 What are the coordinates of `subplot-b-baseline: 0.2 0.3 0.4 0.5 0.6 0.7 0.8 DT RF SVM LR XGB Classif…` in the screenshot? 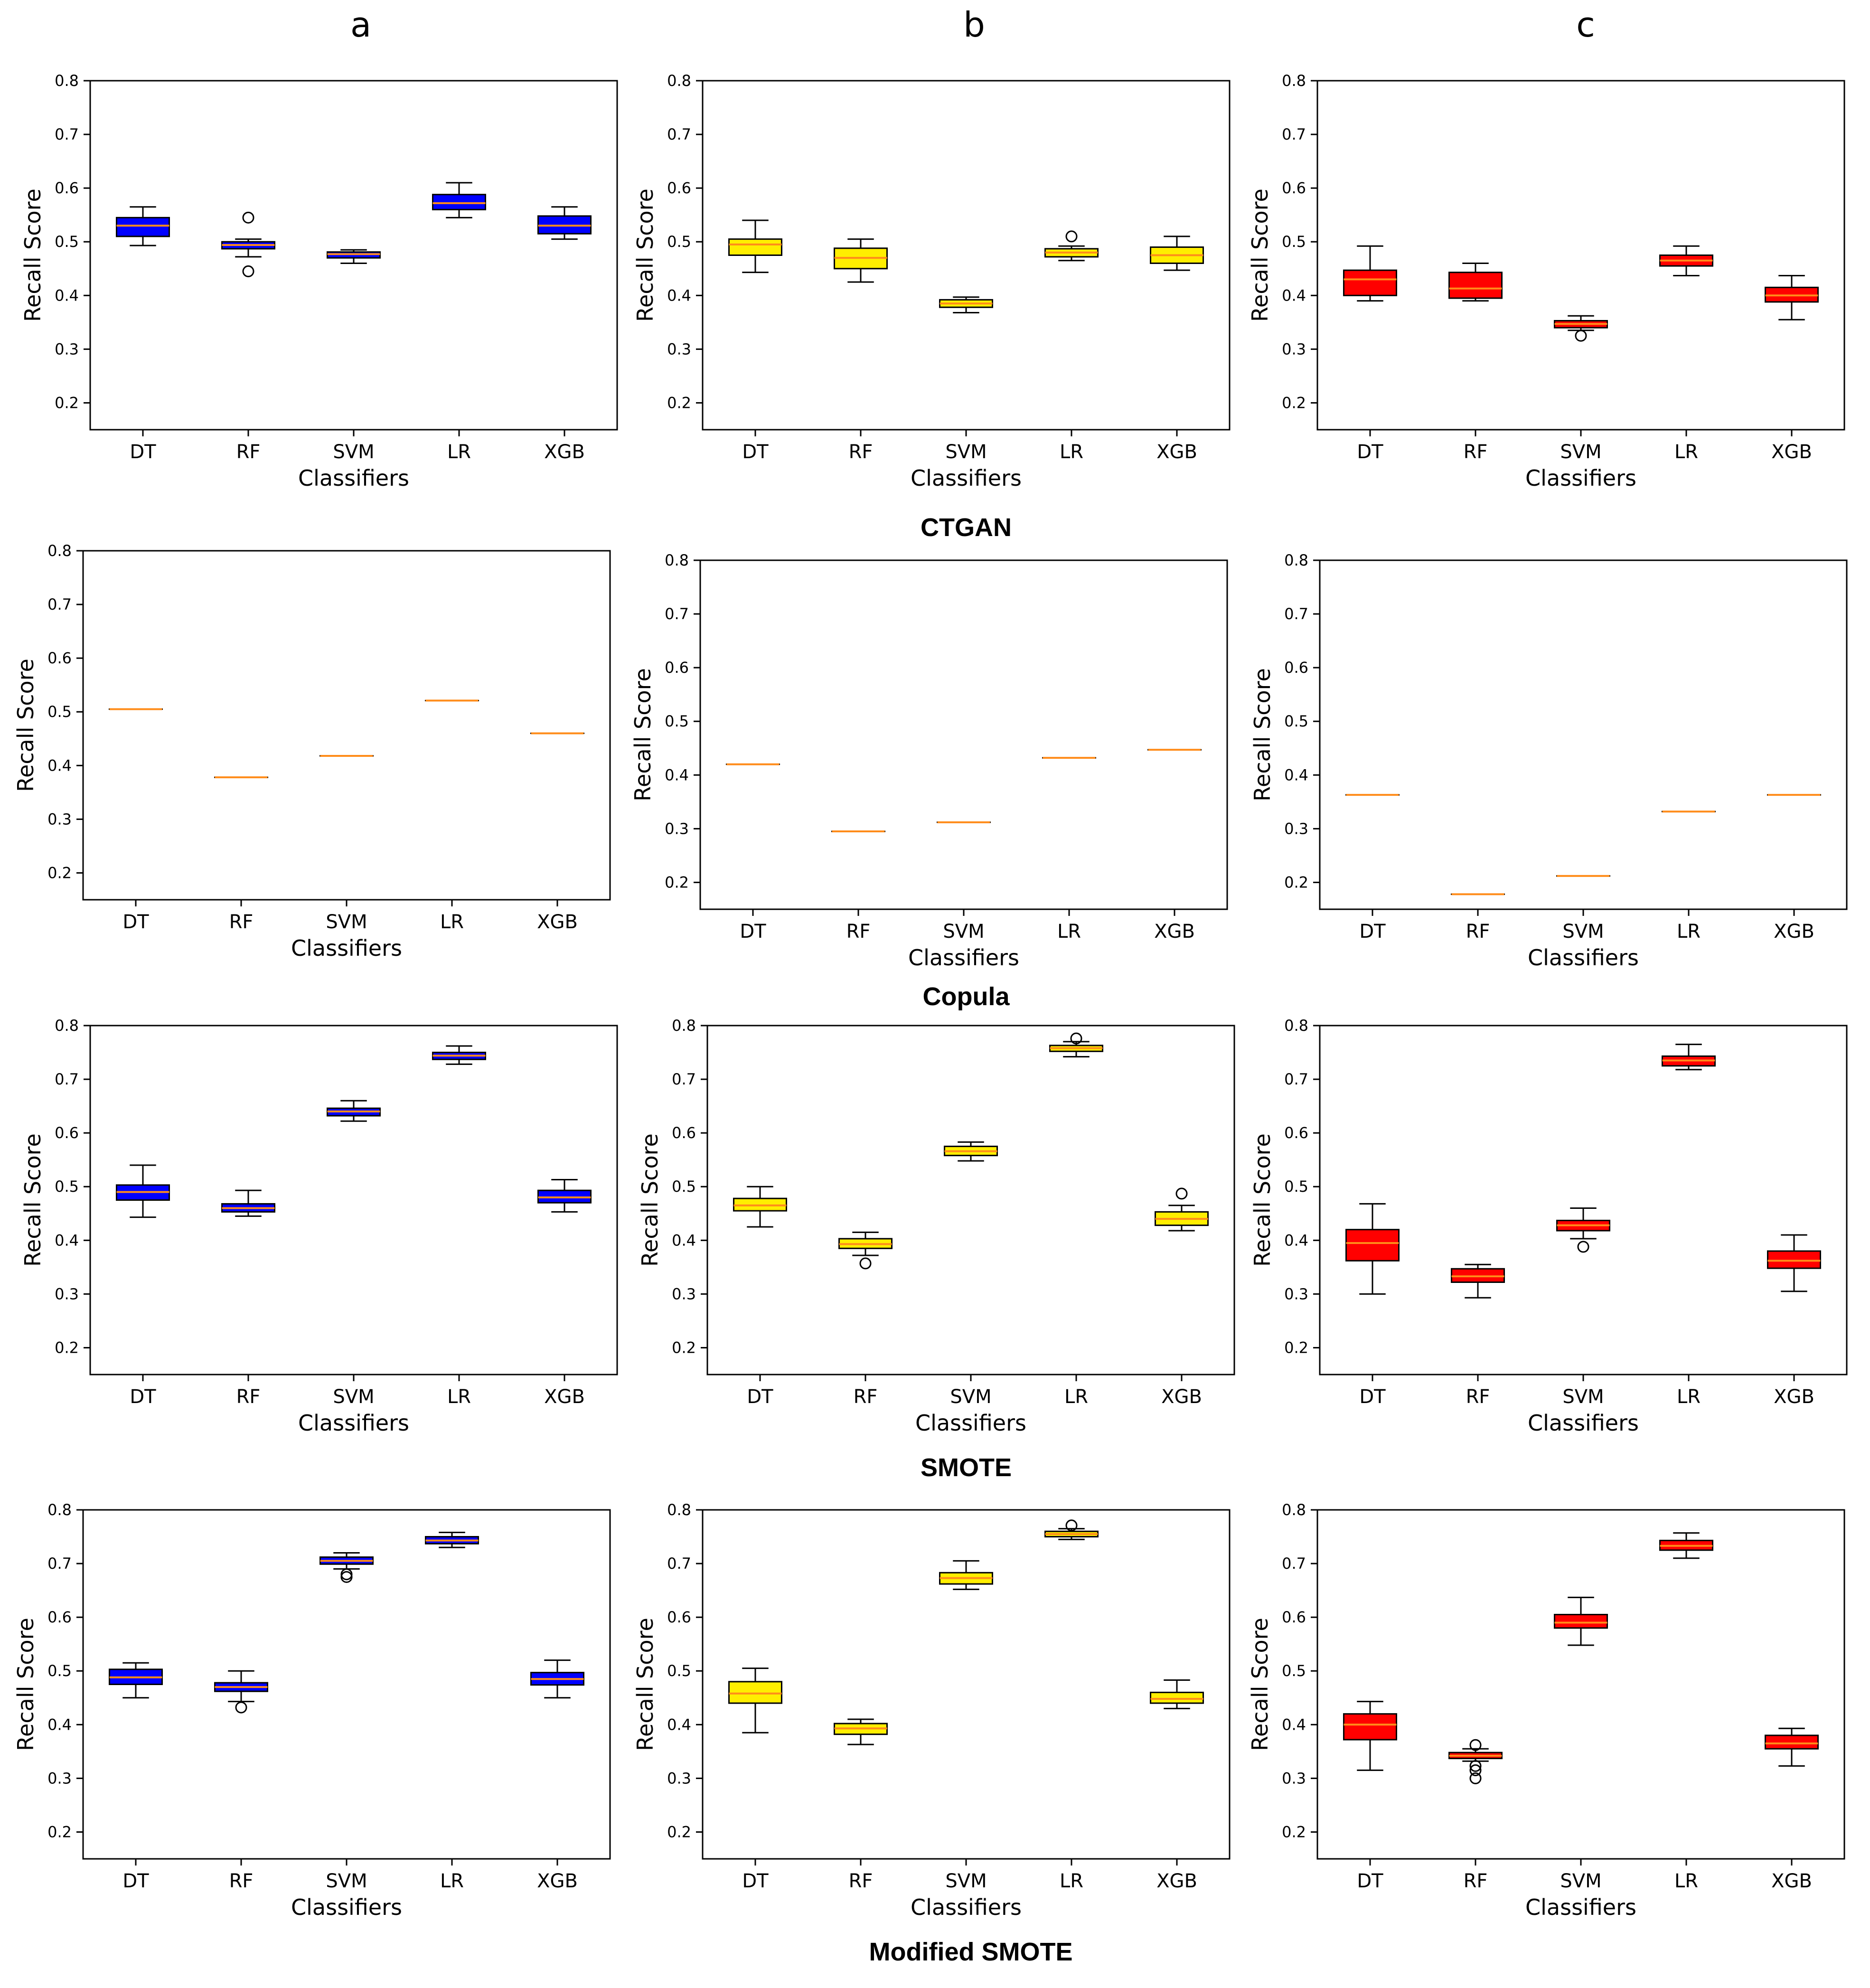 It's located at (932, 281).